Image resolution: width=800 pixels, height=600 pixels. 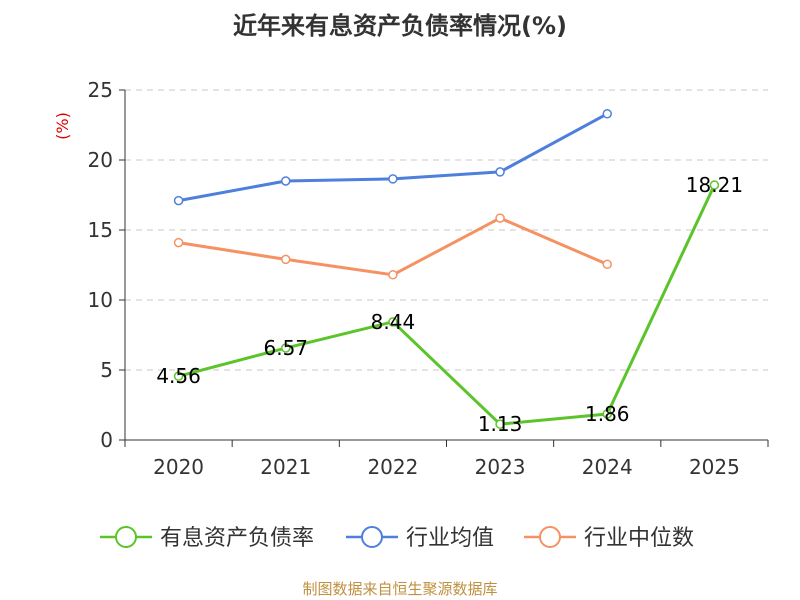 I want to click on legend-label: 有息资产负债率, so click(x=237, y=538).